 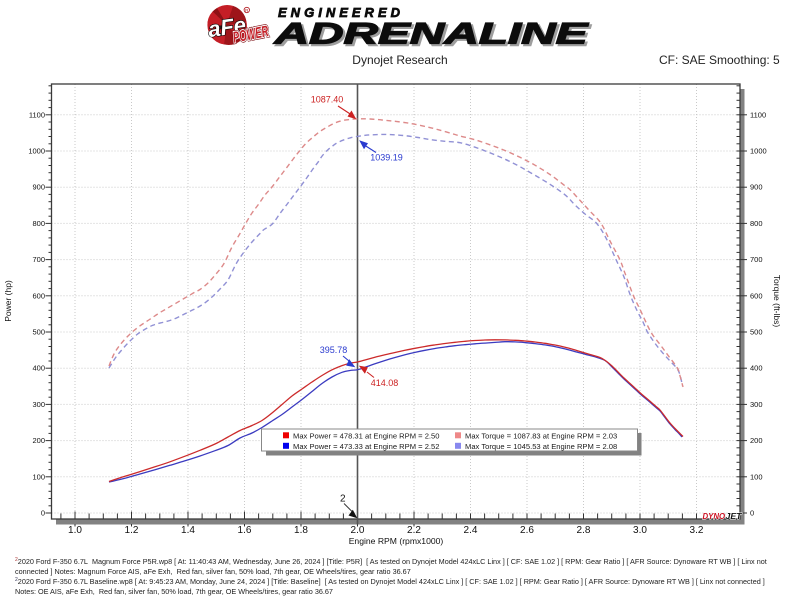 What do you see at coordinates (334, 350) in the screenshot?
I see `svg-text: 395.78` at bounding box center [334, 350].